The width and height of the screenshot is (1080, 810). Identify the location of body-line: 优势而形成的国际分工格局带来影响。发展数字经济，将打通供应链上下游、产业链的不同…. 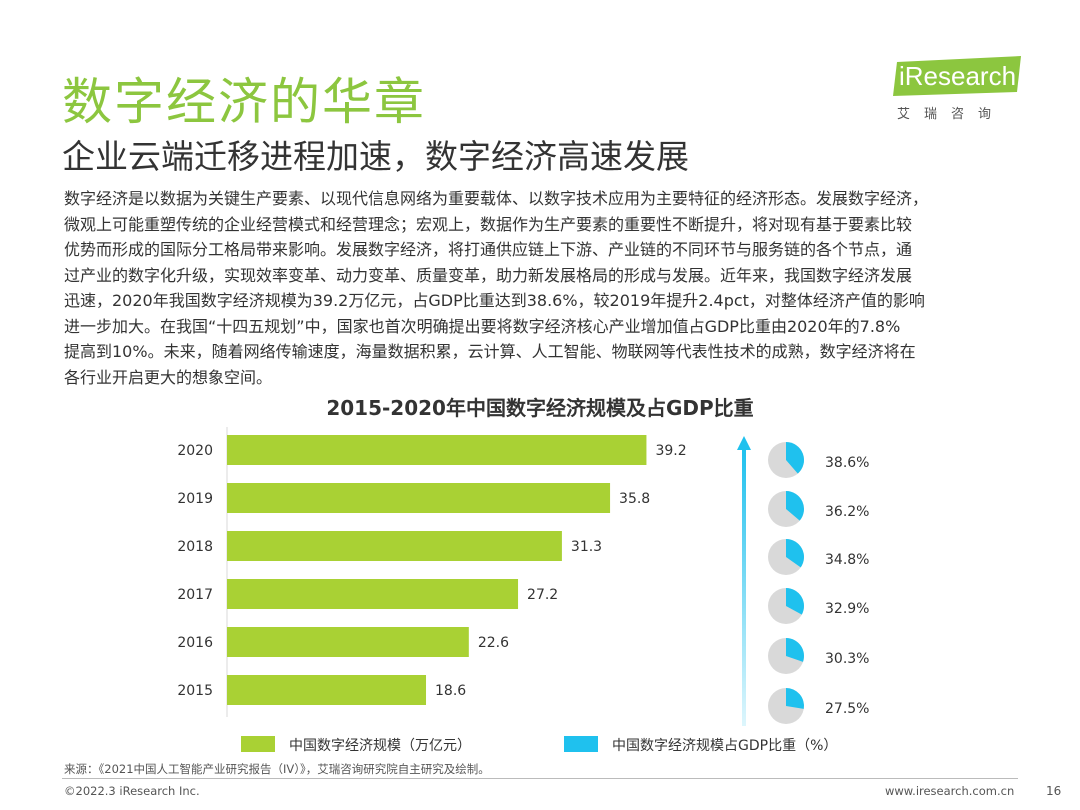
(488, 249).